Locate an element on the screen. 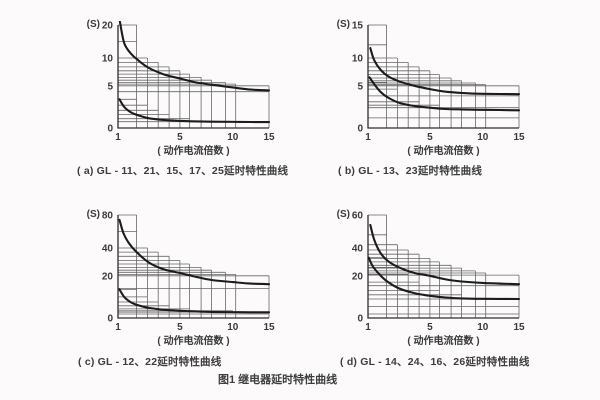 The width and height of the screenshot is (600, 400). chart-d-caption: ( d) GL - 14、24、16、26延时特性曲线 is located at coordinates (435, 362).